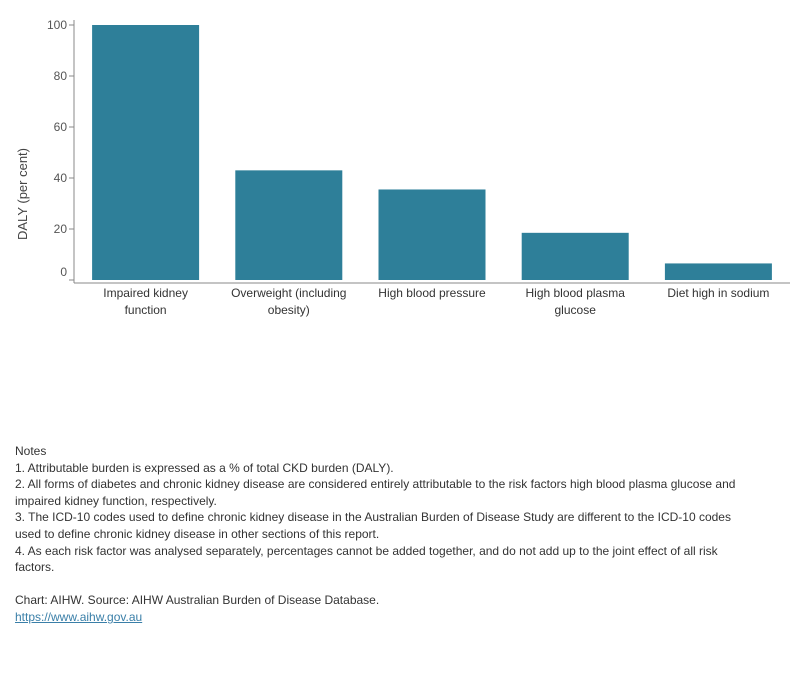  I want to click on y-axis-title: DALY (per cent), so click(22, 194).